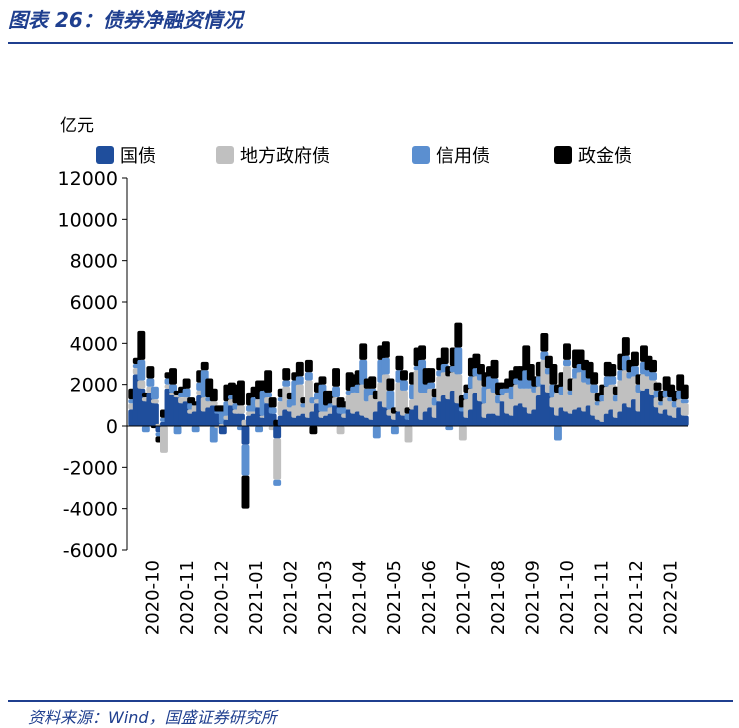  I want to click on x-tick-label: 2021-03, so click(325, 597).